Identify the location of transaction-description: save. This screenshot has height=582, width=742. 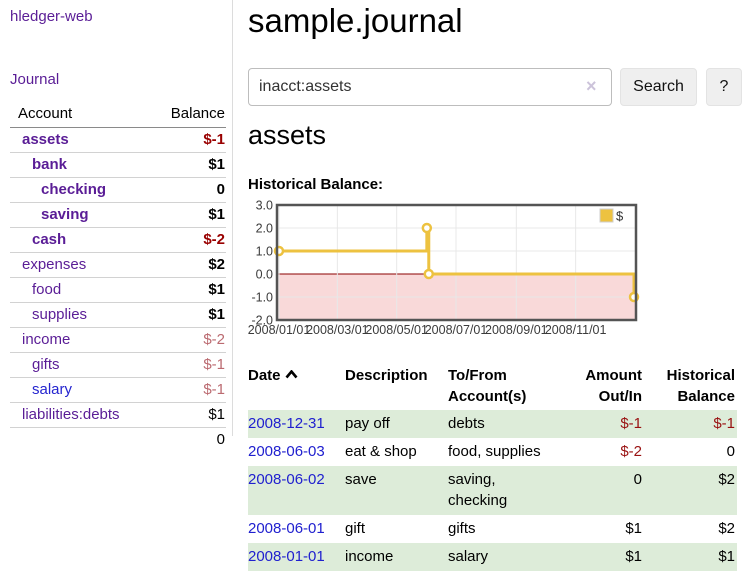
(361, 479).